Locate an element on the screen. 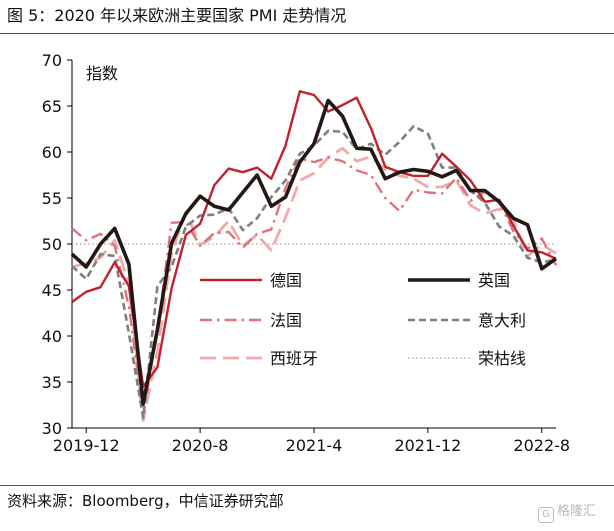 This screenshot has height=531, width=614. legend-label-uk: 英国 is located at coordinates (494, 280).